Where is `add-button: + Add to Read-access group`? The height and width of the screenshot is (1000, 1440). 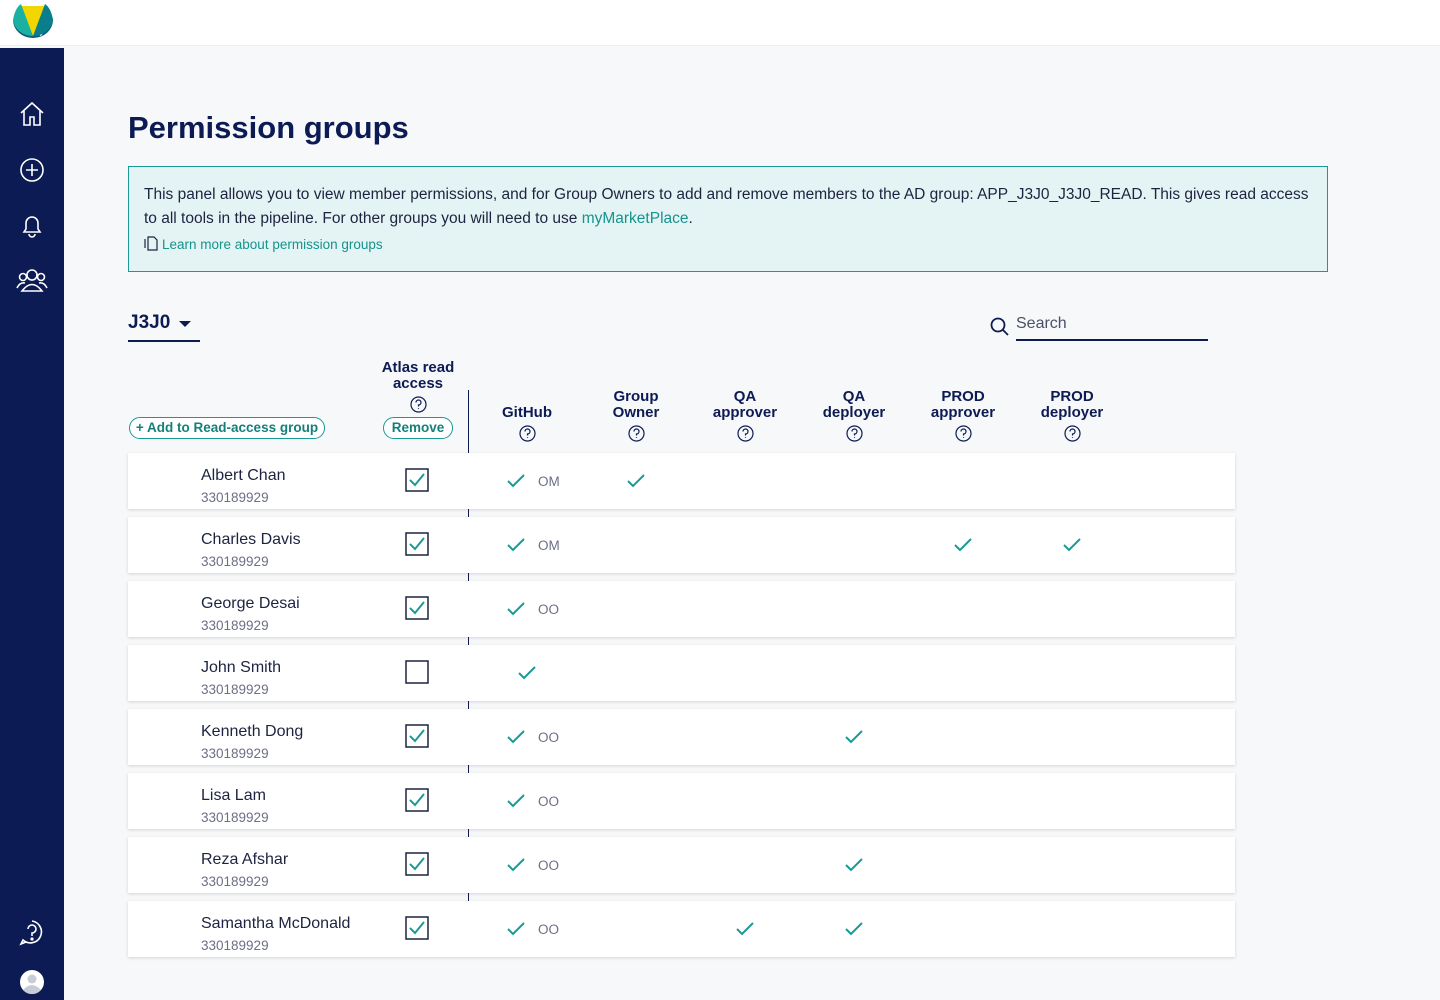 add-button: + Add to Read-access group is located at coordinates (227, 428).